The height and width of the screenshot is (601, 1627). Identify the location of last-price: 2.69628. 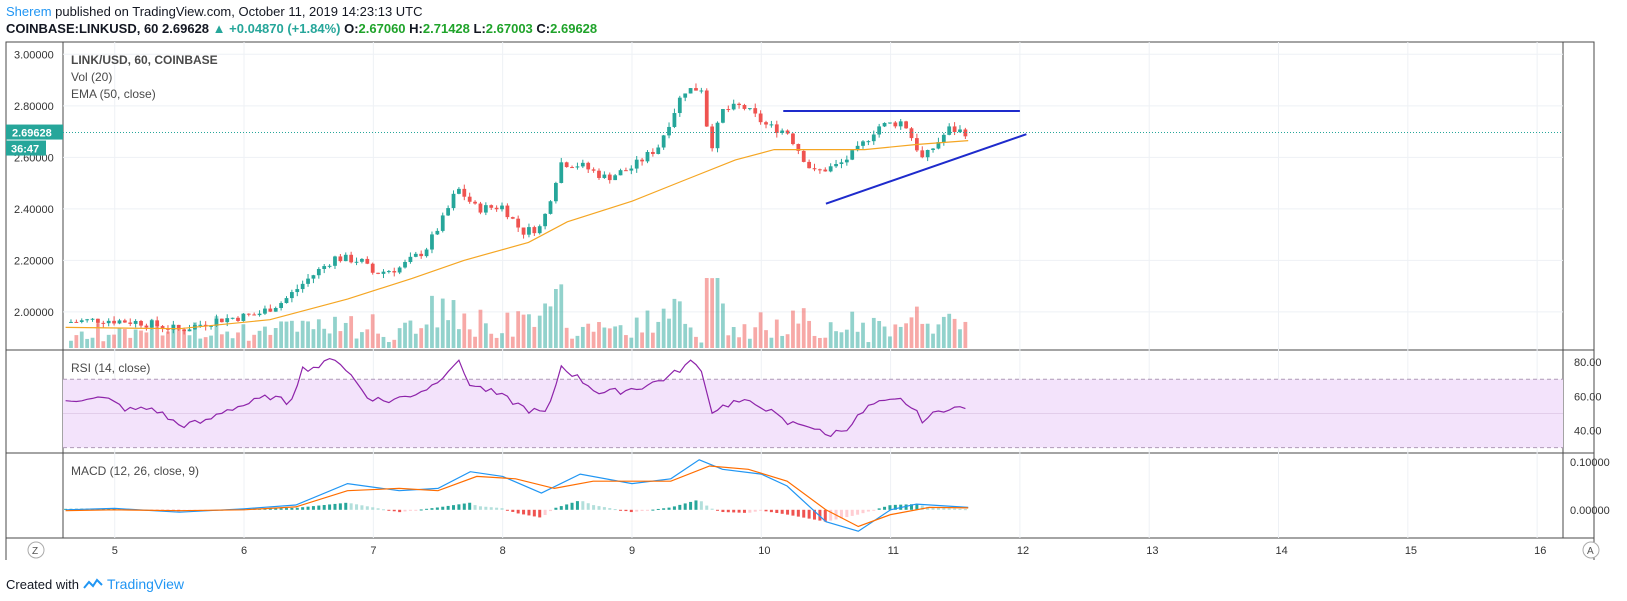
(186, 28).